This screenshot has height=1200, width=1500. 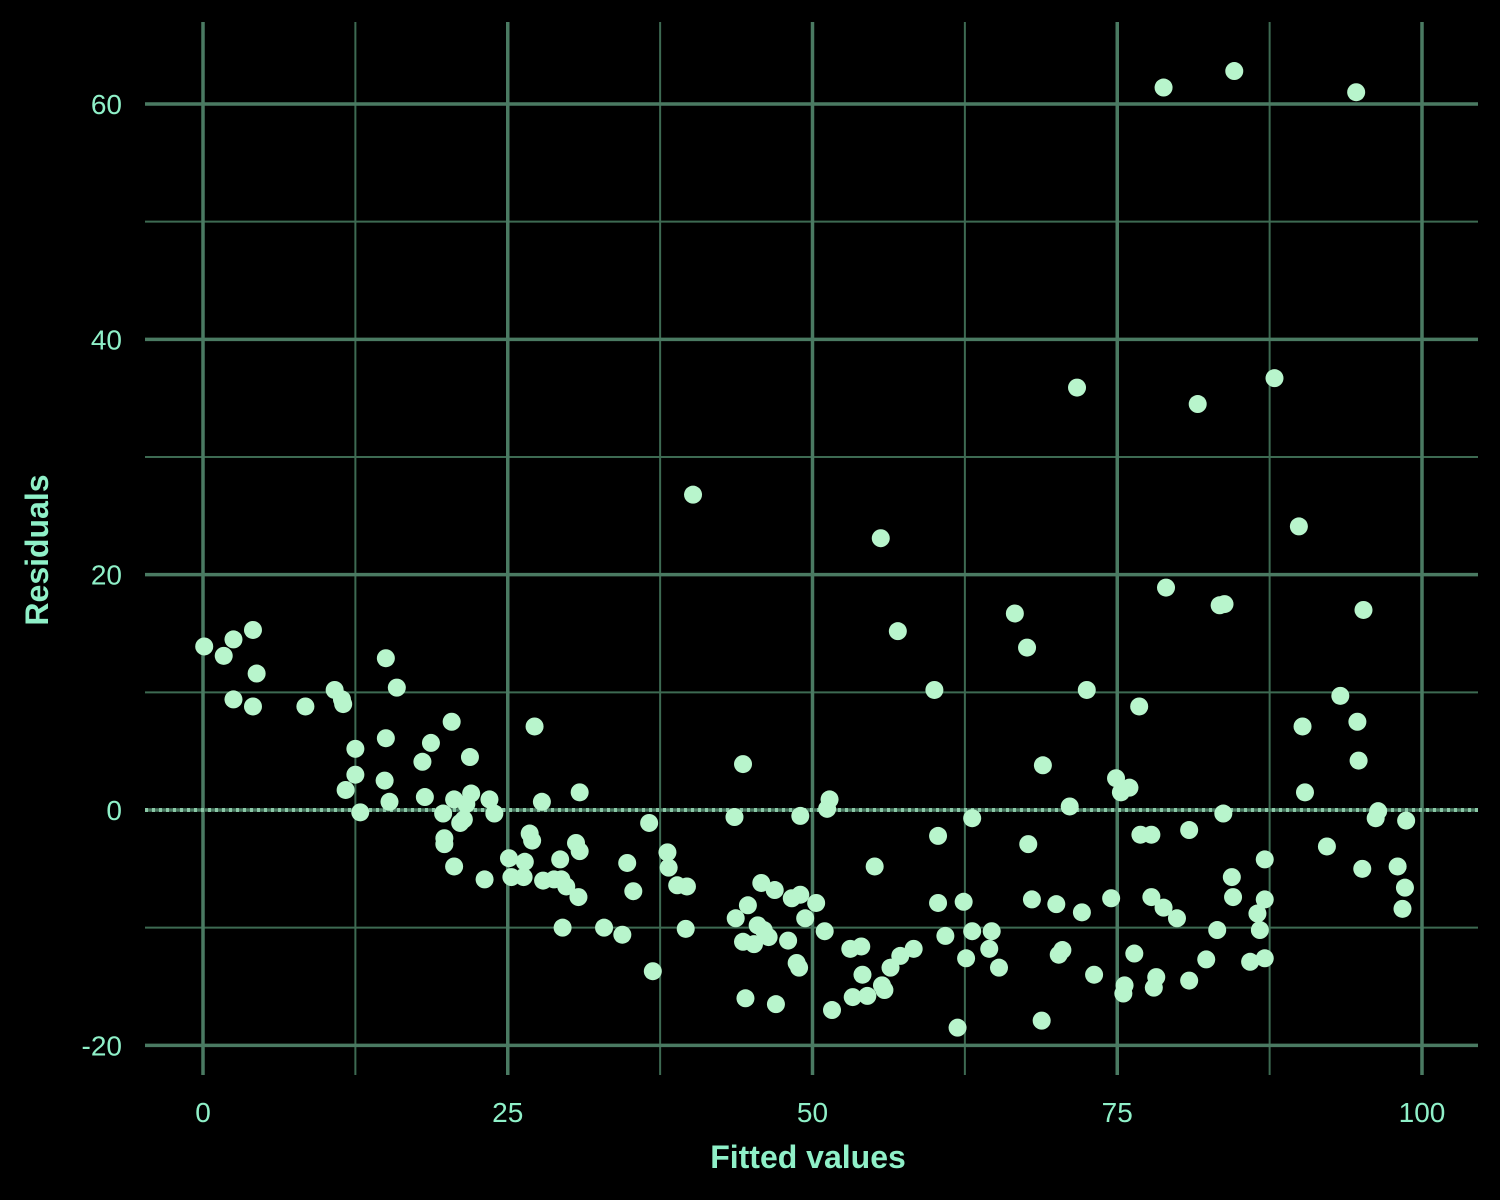 I want to click on x-axis-tick-labels: 0 25 50 75 100, so click(x=820, y=1112).